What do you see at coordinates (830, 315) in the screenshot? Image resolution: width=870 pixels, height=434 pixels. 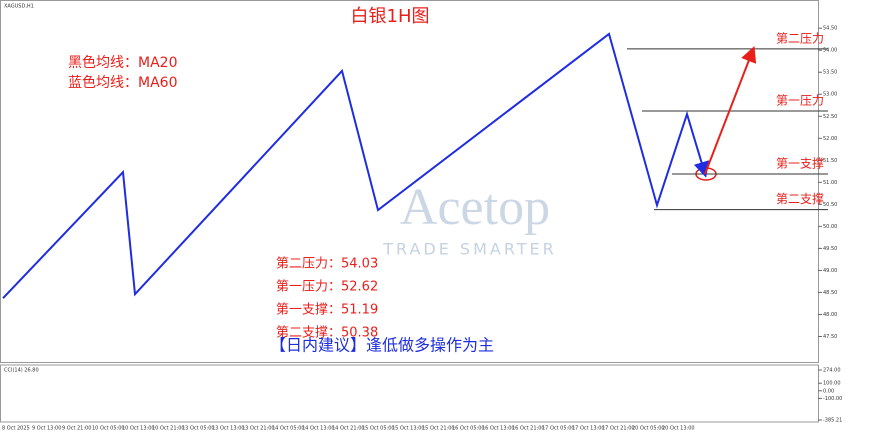 I see `y-tick-label: 48.00` at bounding box center [830, 315].